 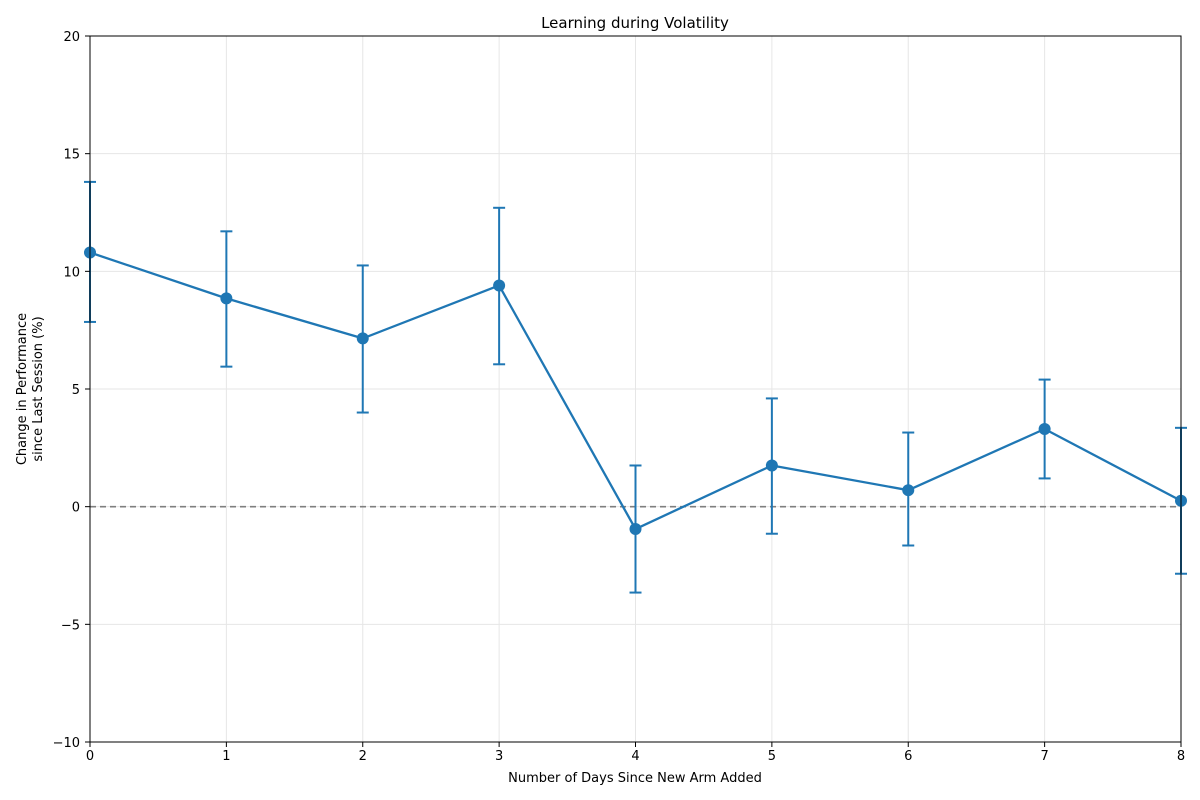 What do you see at coordinates (38, 388) in the screenshot?
I see `y-axis-label-line-2: since Last Session (%)` at bounding box center [38, 388].